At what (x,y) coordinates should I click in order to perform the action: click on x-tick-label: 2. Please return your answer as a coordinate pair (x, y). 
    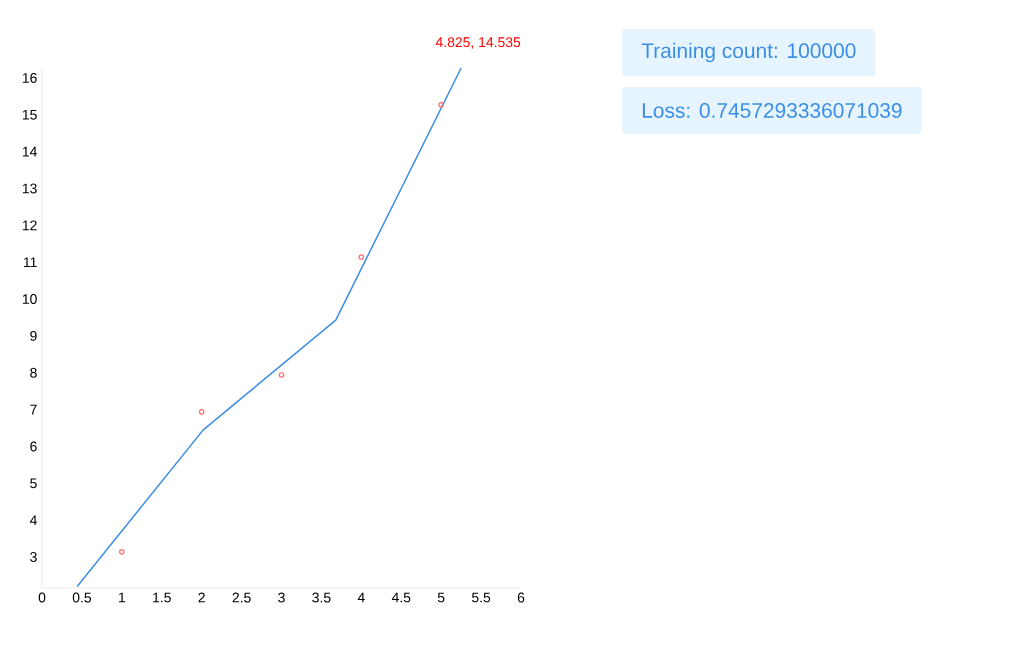
    Looking at the image, I should click on (201, 597).